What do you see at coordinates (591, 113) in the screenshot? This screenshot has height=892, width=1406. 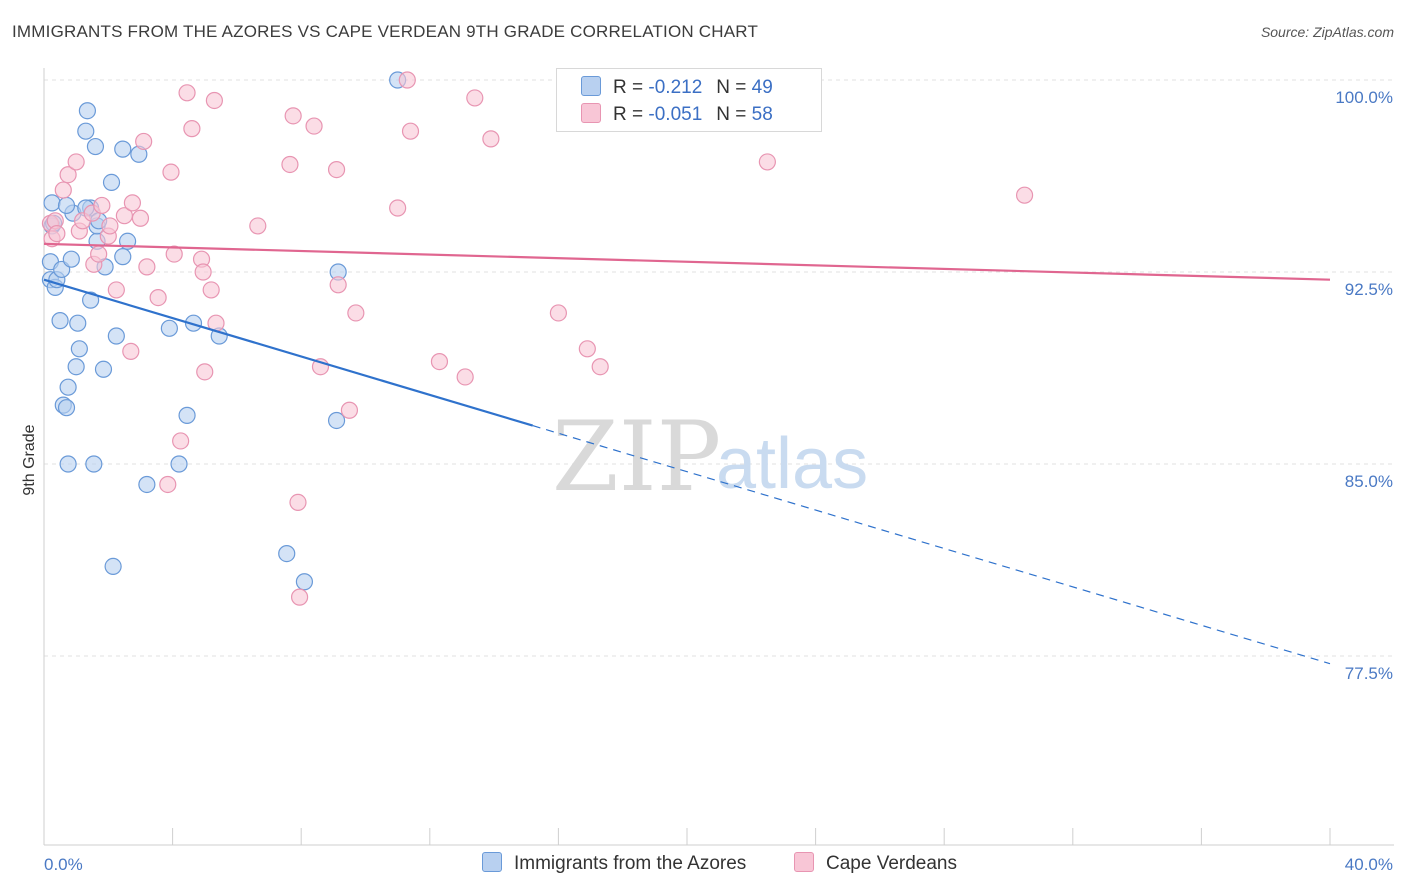 I see `legend-swatch-pink` at bounding box center [591, 113].